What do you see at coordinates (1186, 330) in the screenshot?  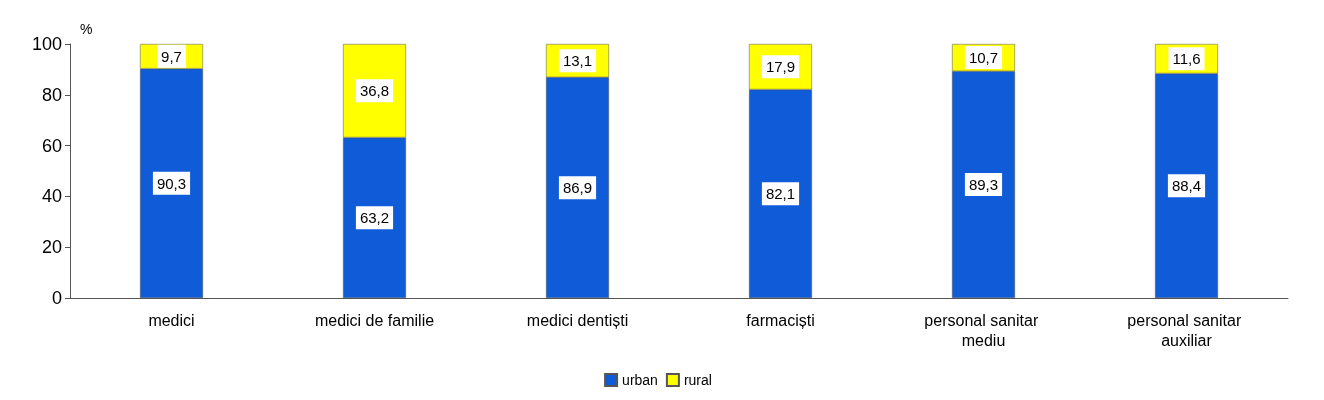 I see `x-tick-label: personal sanitar auxiliar` at bounding box center [1186, 330].